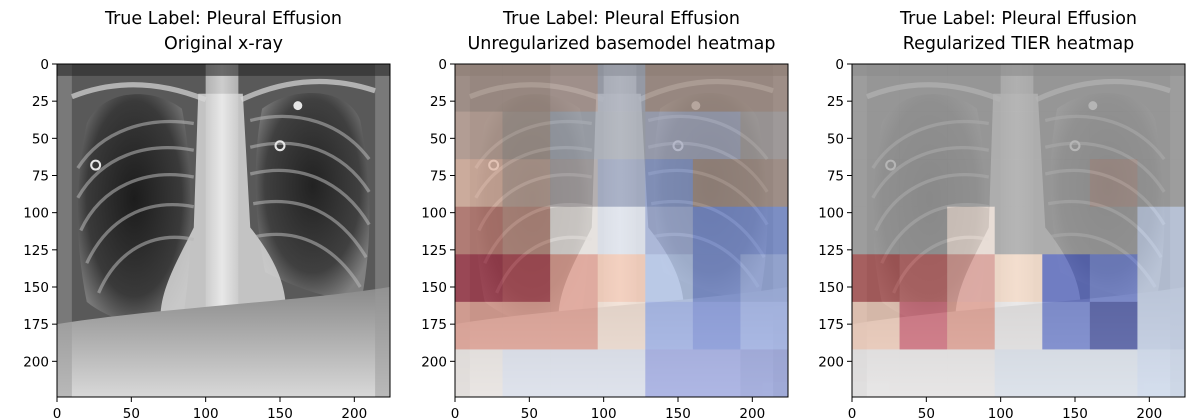 The height and width of the screenshot is (419, 1196). I want to click on panel-title-line2: Unregularized basemodel heatmap, so click(621, 44).